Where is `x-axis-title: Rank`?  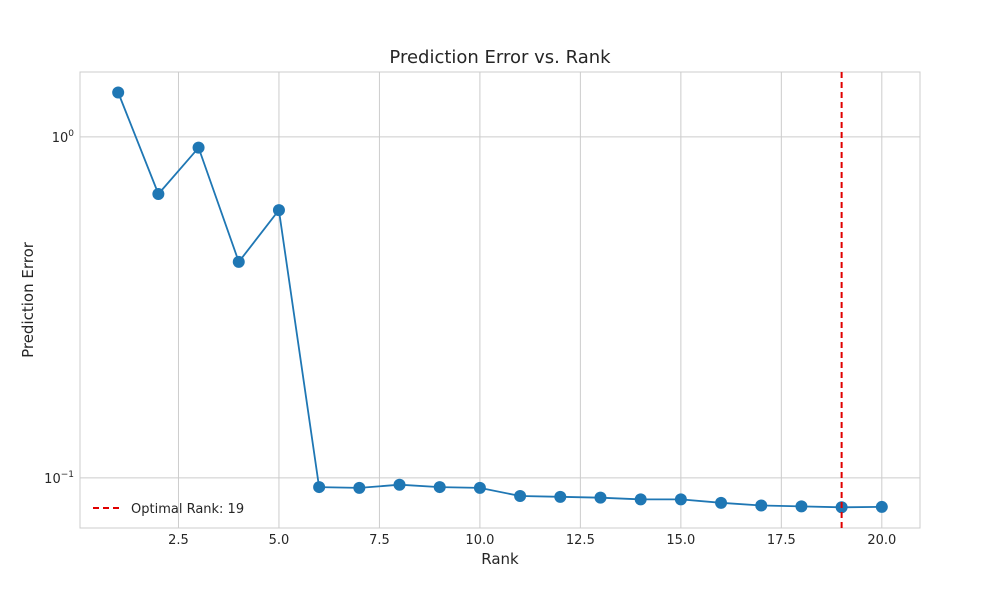 x-axis-title: Rank is located at coordinates (500, 559).